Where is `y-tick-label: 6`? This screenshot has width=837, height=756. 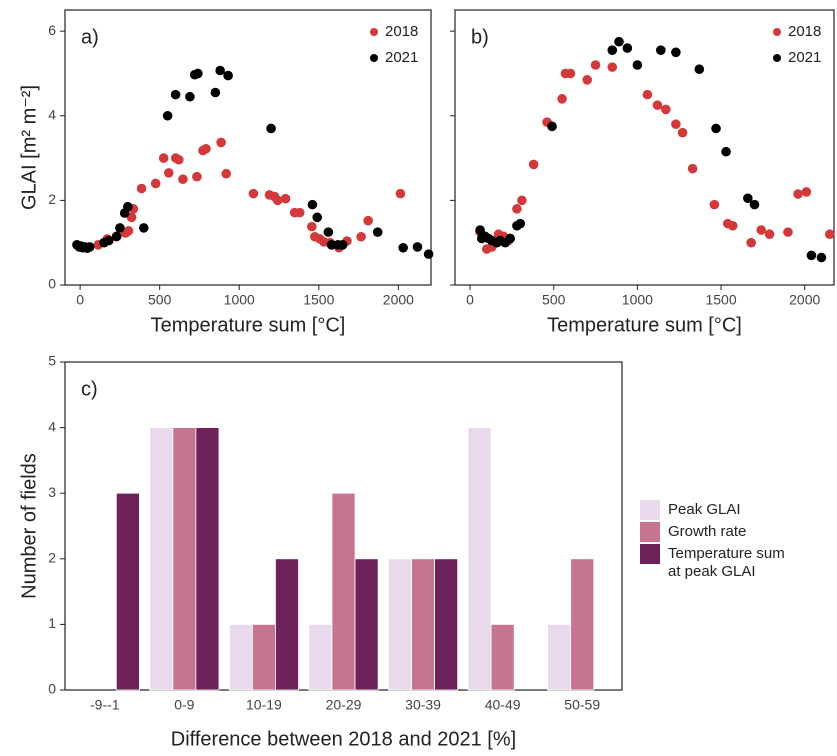
y-tick-label: 6 is located at coordinates (52, 30).